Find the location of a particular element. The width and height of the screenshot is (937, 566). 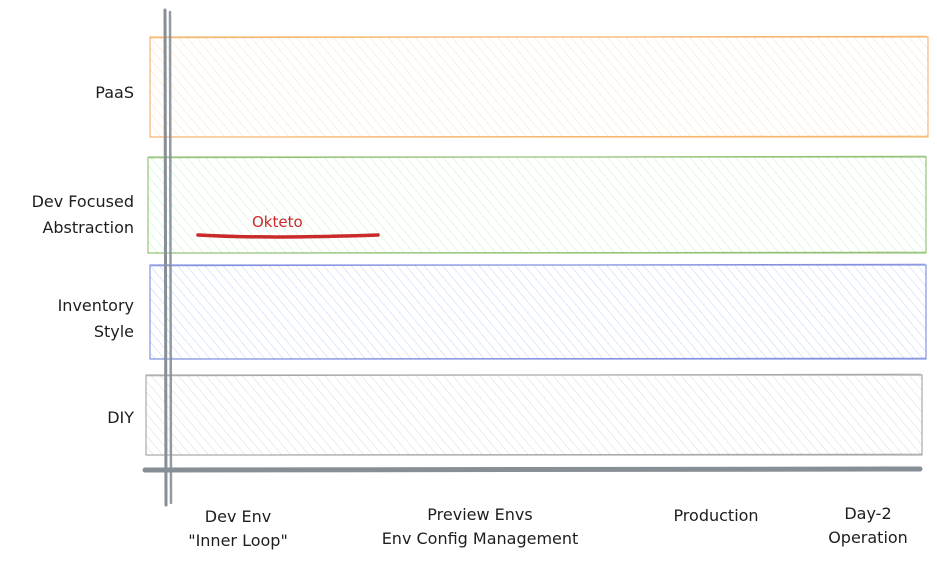

okteto-underline is located at coordinates (288, 236).